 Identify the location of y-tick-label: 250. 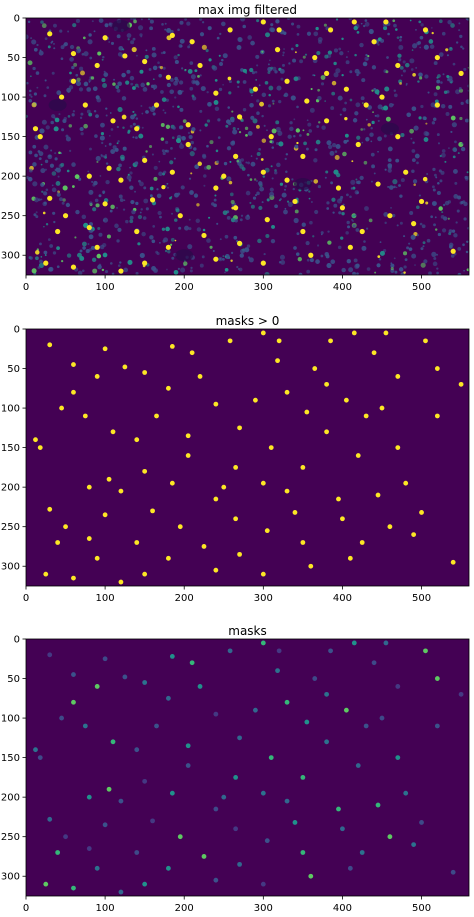
(10, 216).